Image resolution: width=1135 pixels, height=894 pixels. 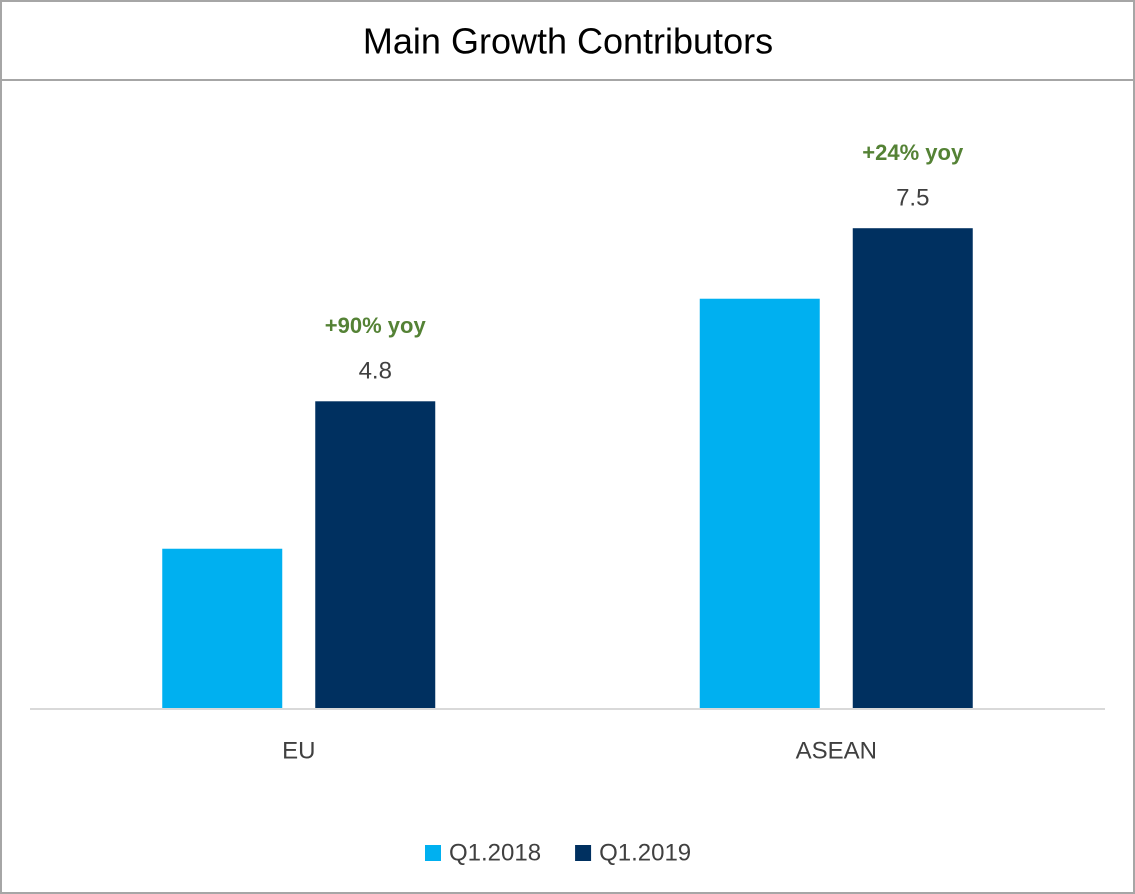 What do you see at coordinates (912, 198) in the screenshot?
I see `data-label: 7.5` at bounding box center [912, 198].